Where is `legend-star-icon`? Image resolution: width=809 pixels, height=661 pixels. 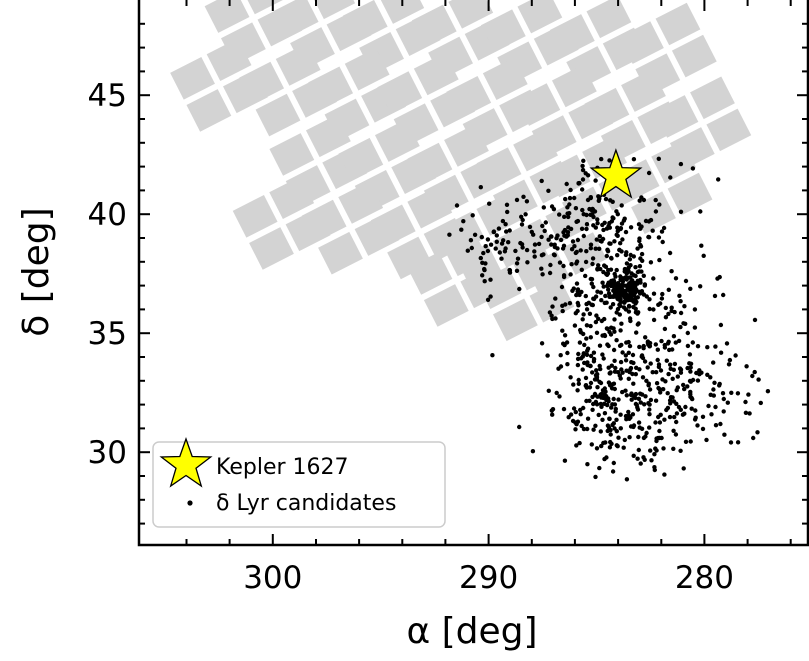 legend-star-icon is located at coordinates (186, 462).